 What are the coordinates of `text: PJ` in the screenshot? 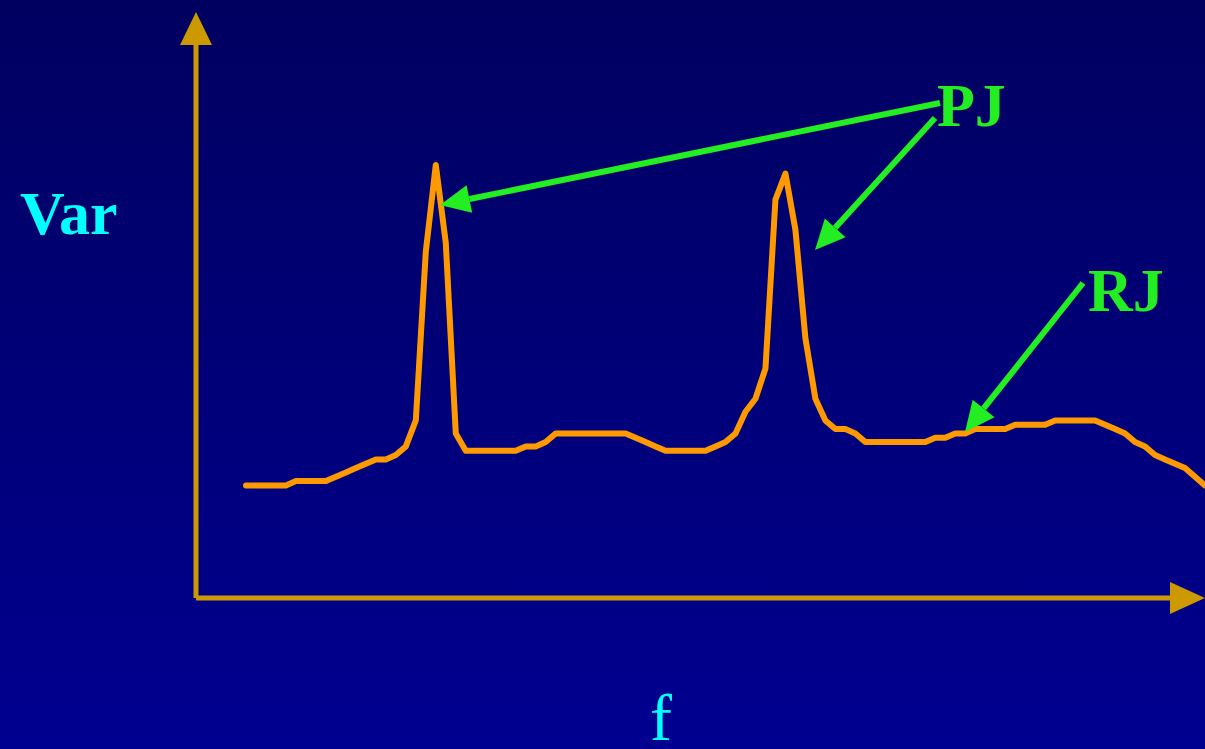 It's located at (971, 105).